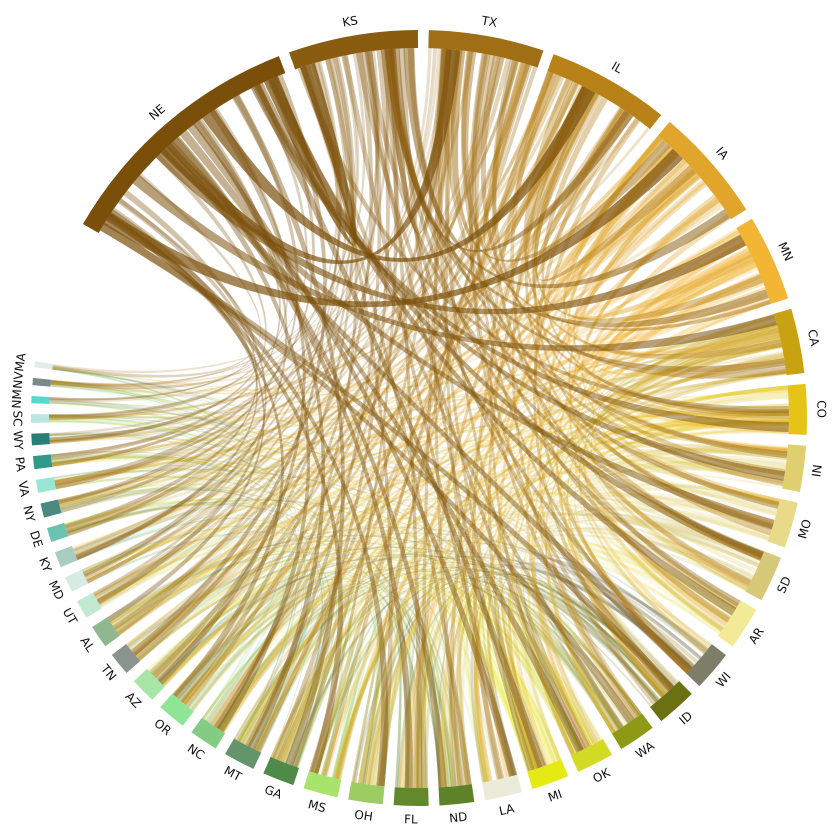 The width and height of the screenshot is (838, 835). Describe the element at coordinates (29, 514) in the screenshot. I see `label-ny: NY` at that location.